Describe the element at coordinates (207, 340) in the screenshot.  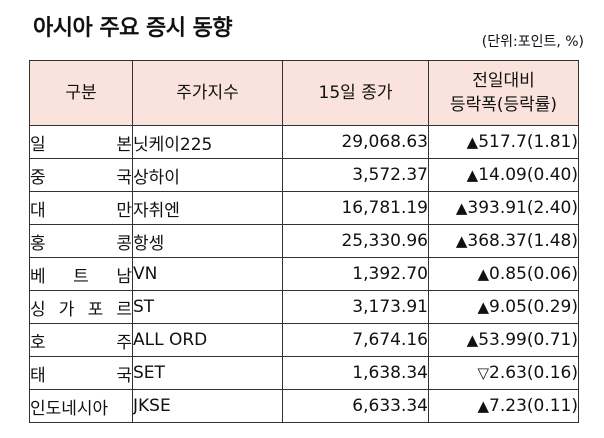
I see `index-name: ALL ORD` at that location.